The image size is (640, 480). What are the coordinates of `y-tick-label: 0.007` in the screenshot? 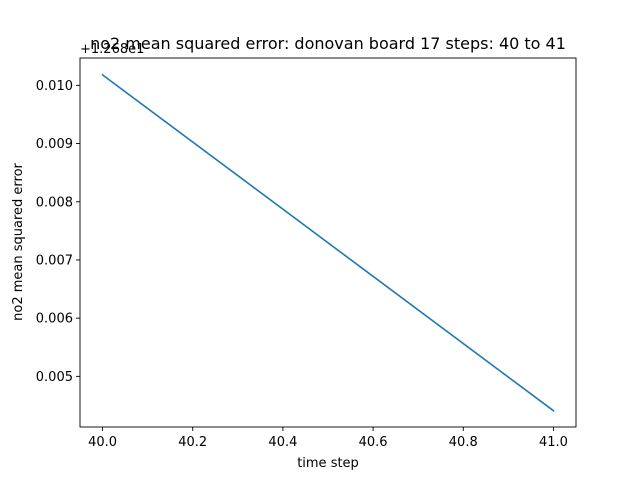 It's located at (54, 260).